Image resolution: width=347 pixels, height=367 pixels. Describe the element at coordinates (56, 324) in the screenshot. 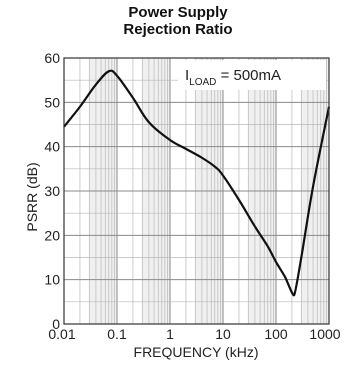

I see `y-tick-label: 0` at that location.